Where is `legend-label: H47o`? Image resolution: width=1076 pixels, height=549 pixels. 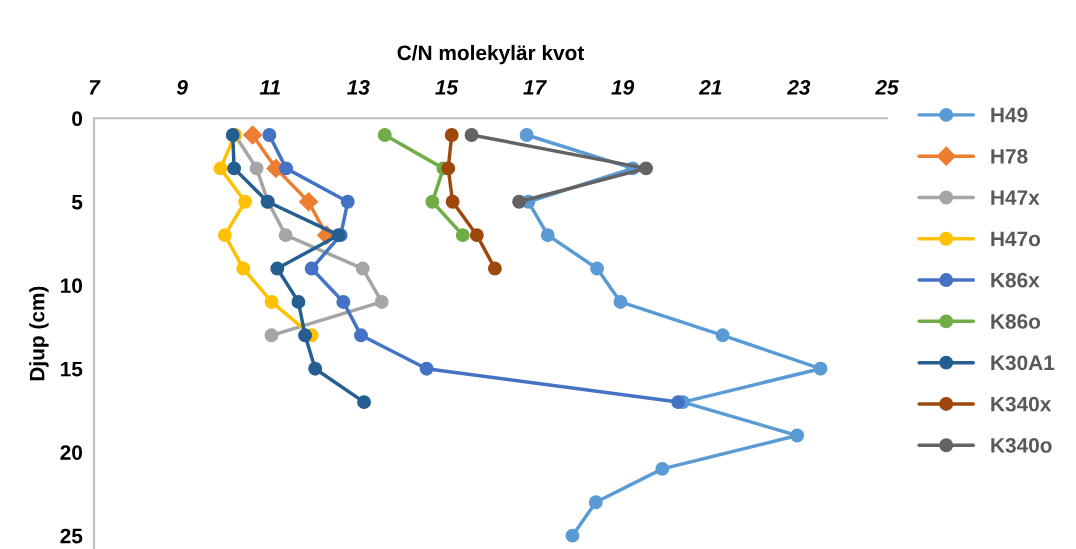
legend-label: H47o is located at coordinates (1016, 239).